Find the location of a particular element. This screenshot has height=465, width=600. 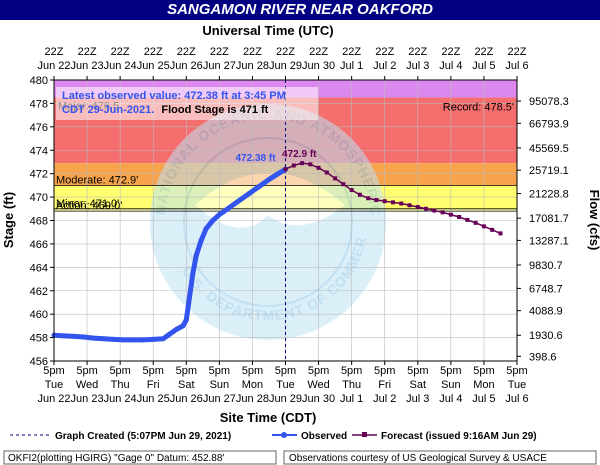

right-tick-label-3: 6748.7 is located at coordinates (546, 289).